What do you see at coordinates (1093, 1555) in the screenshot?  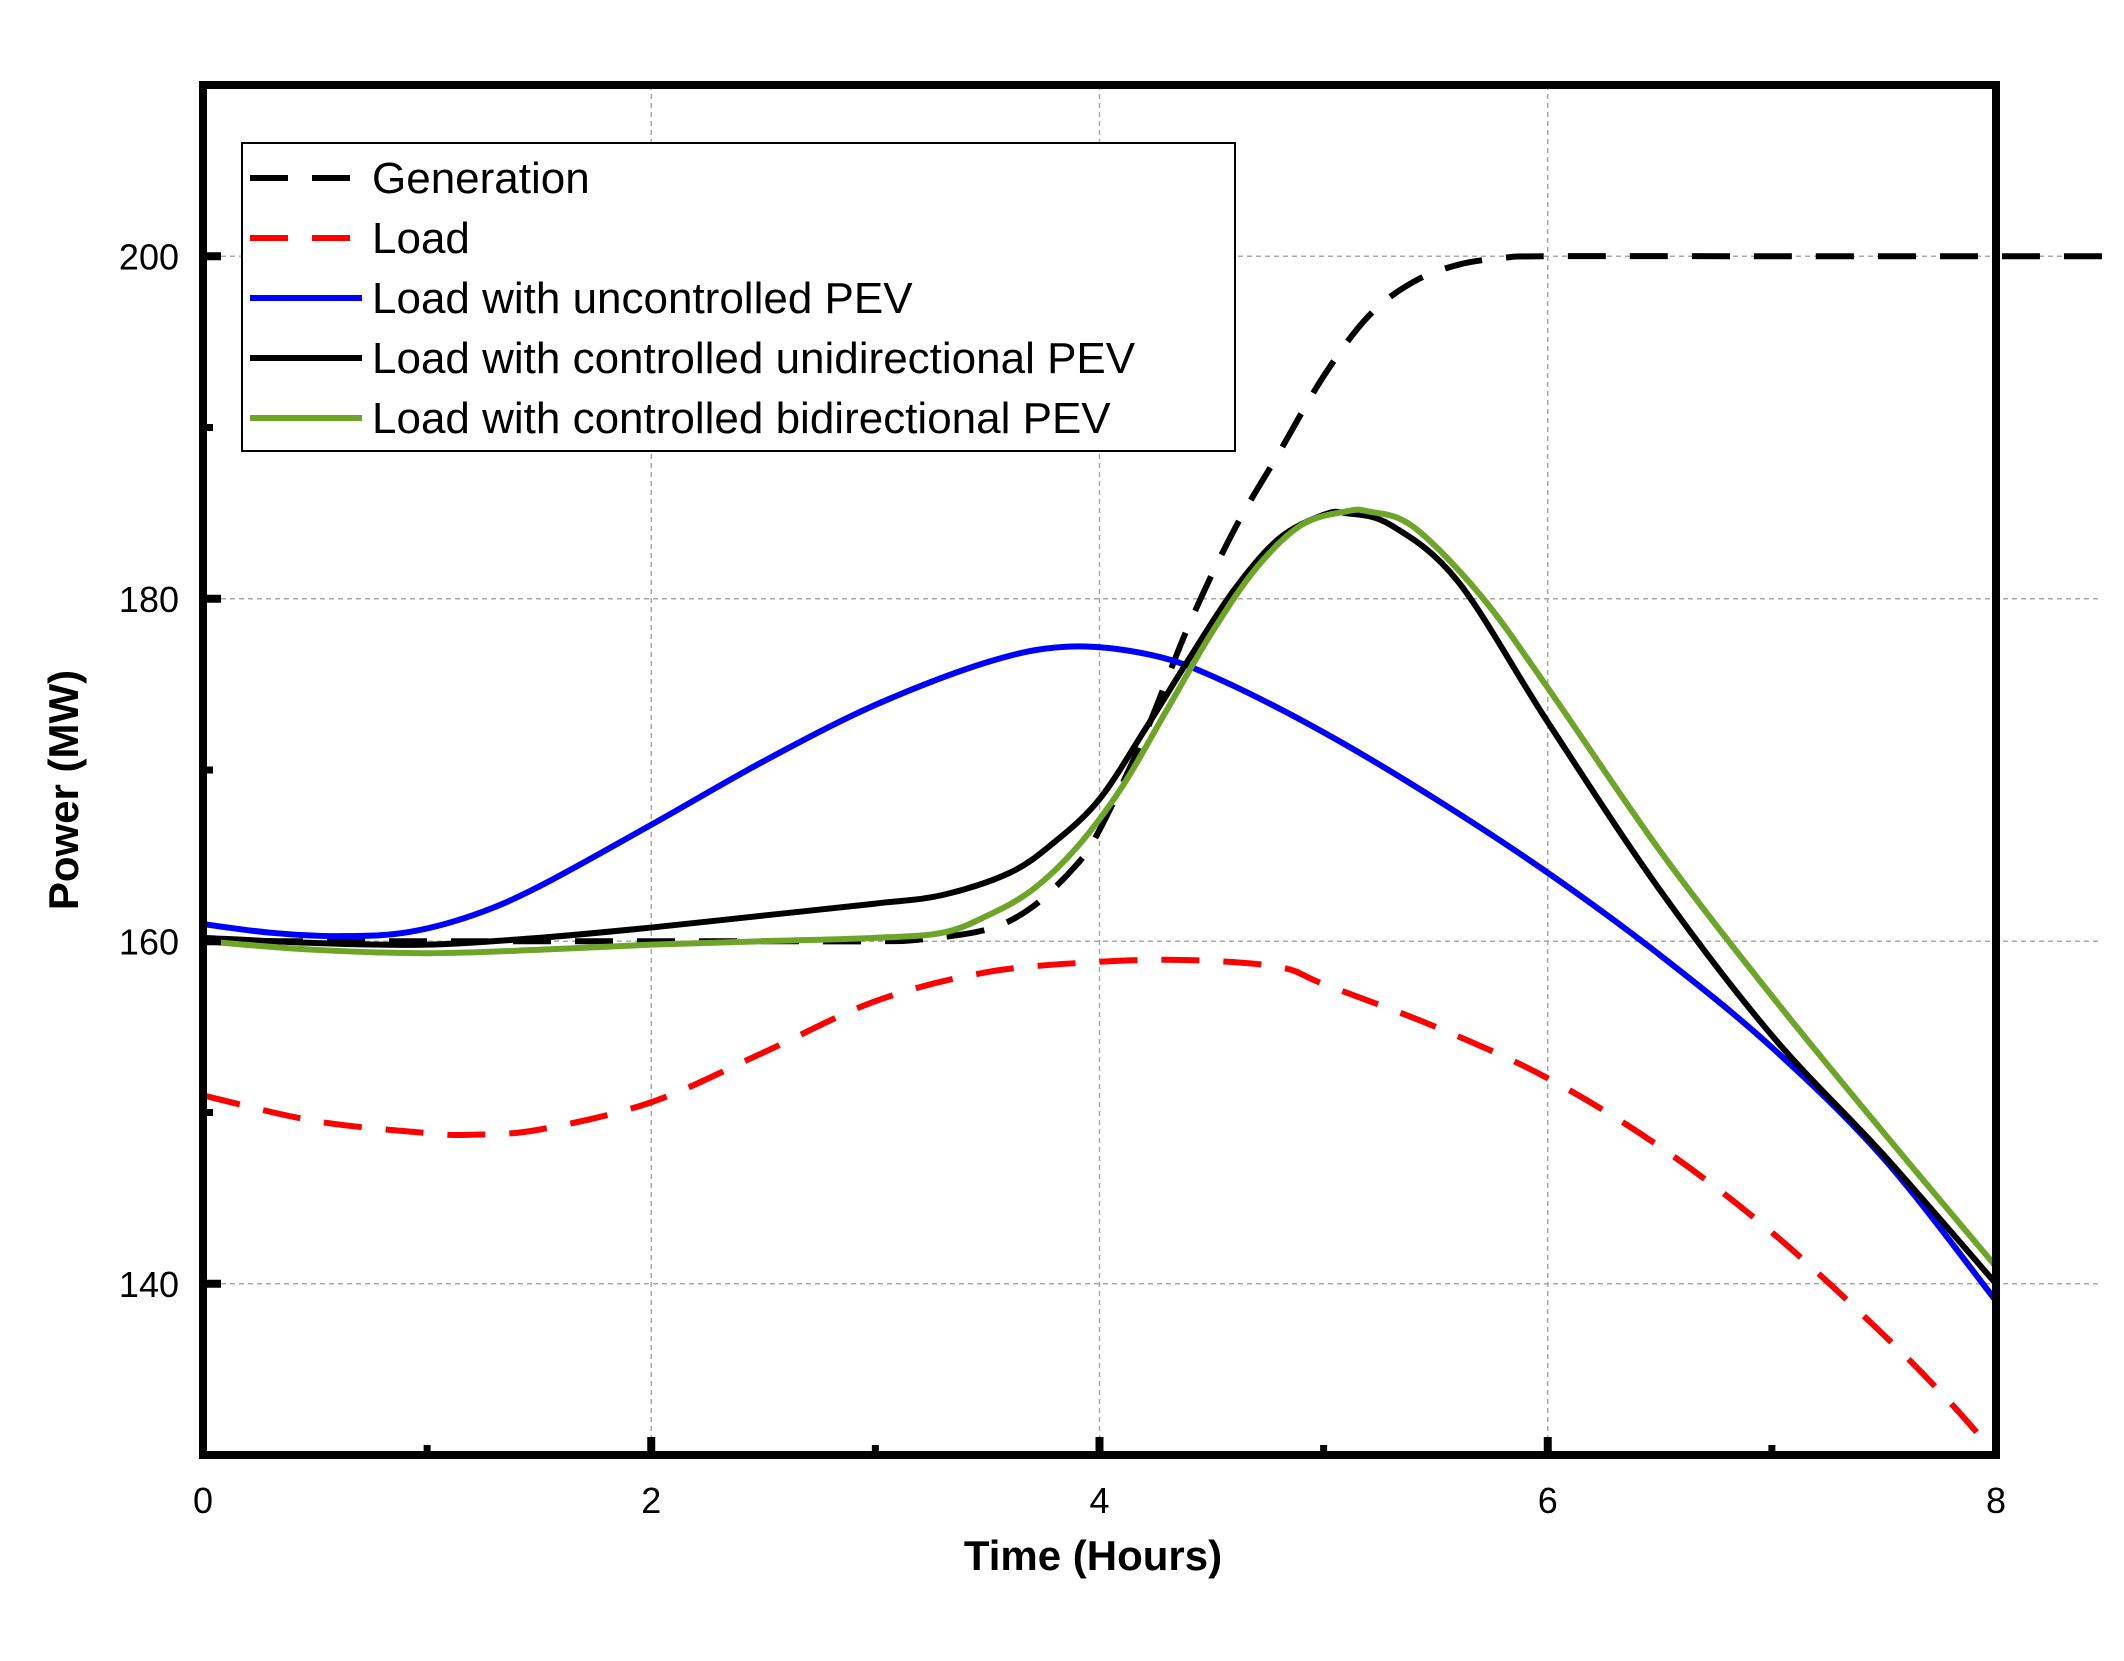 I see `x-axis-title: Time (Hours)` at bounding box center [1093, 1555].